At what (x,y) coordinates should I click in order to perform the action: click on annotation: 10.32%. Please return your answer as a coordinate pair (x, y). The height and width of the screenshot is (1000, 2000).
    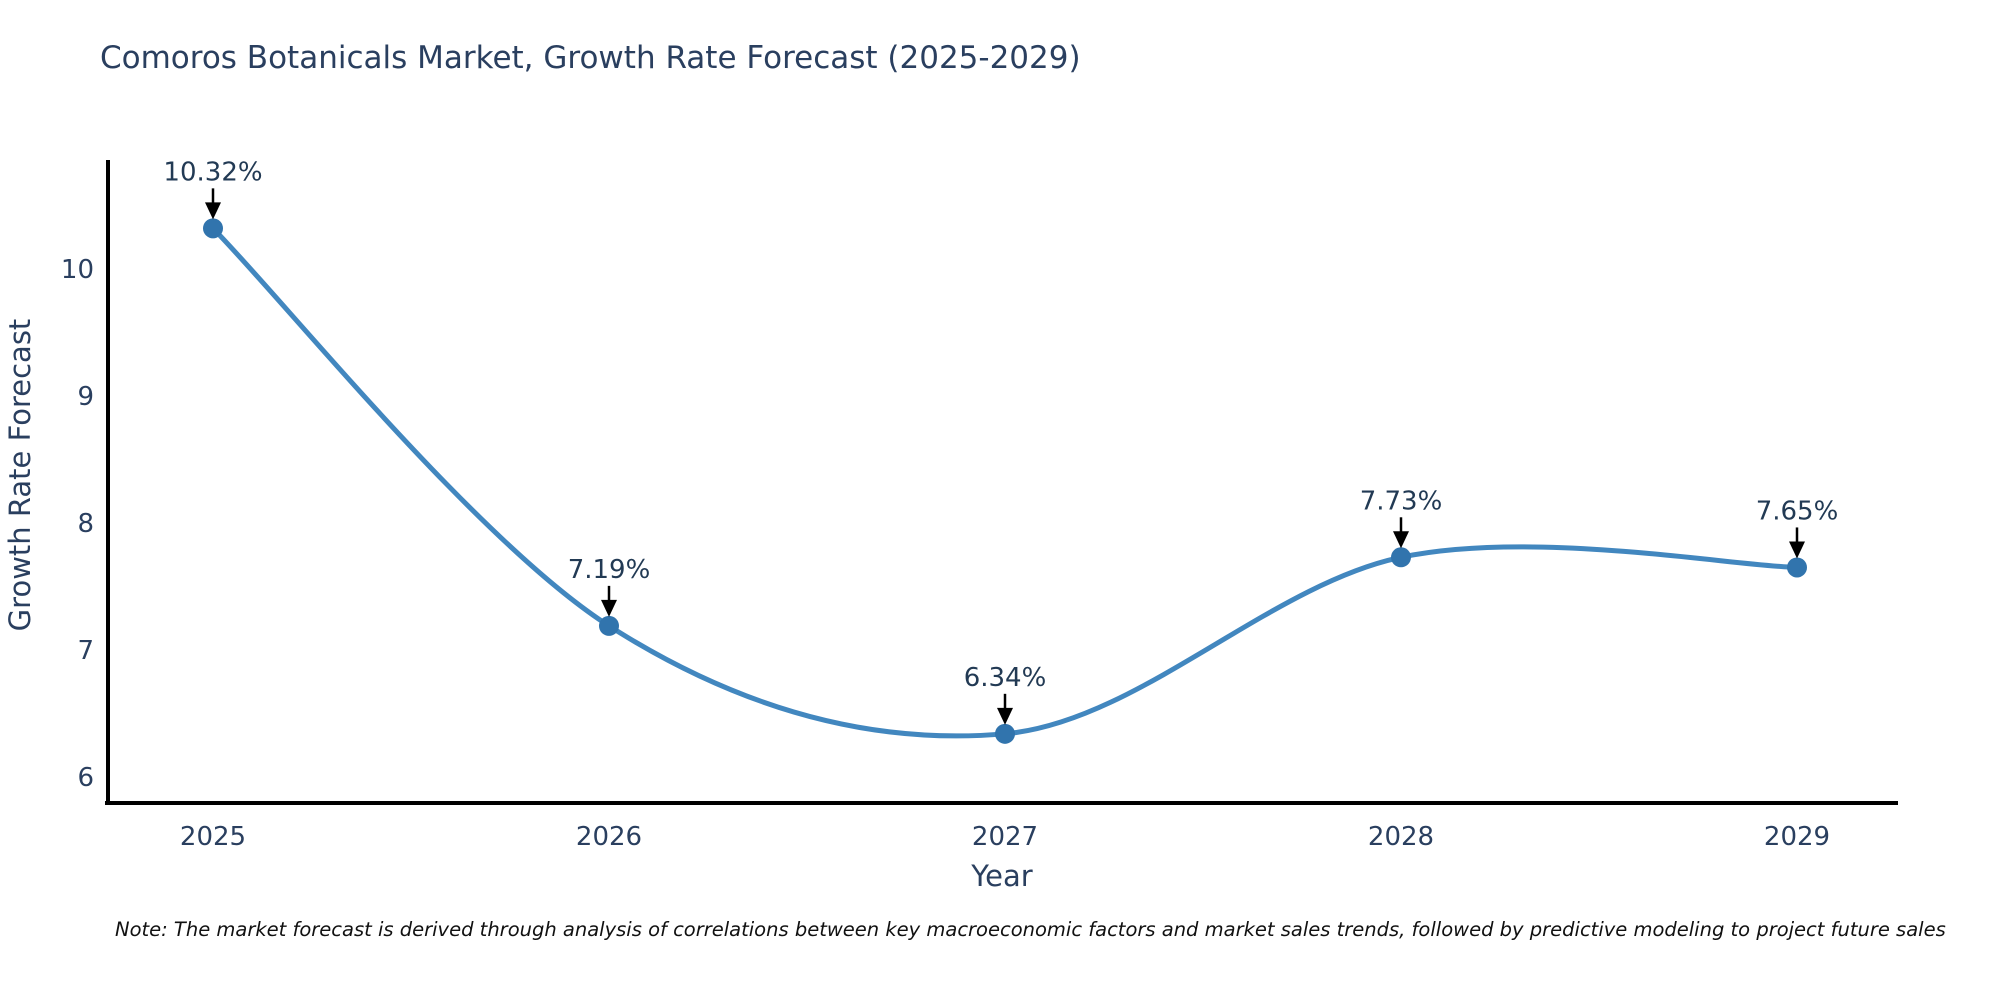
    Looking at the image, I should click on (213, 188).